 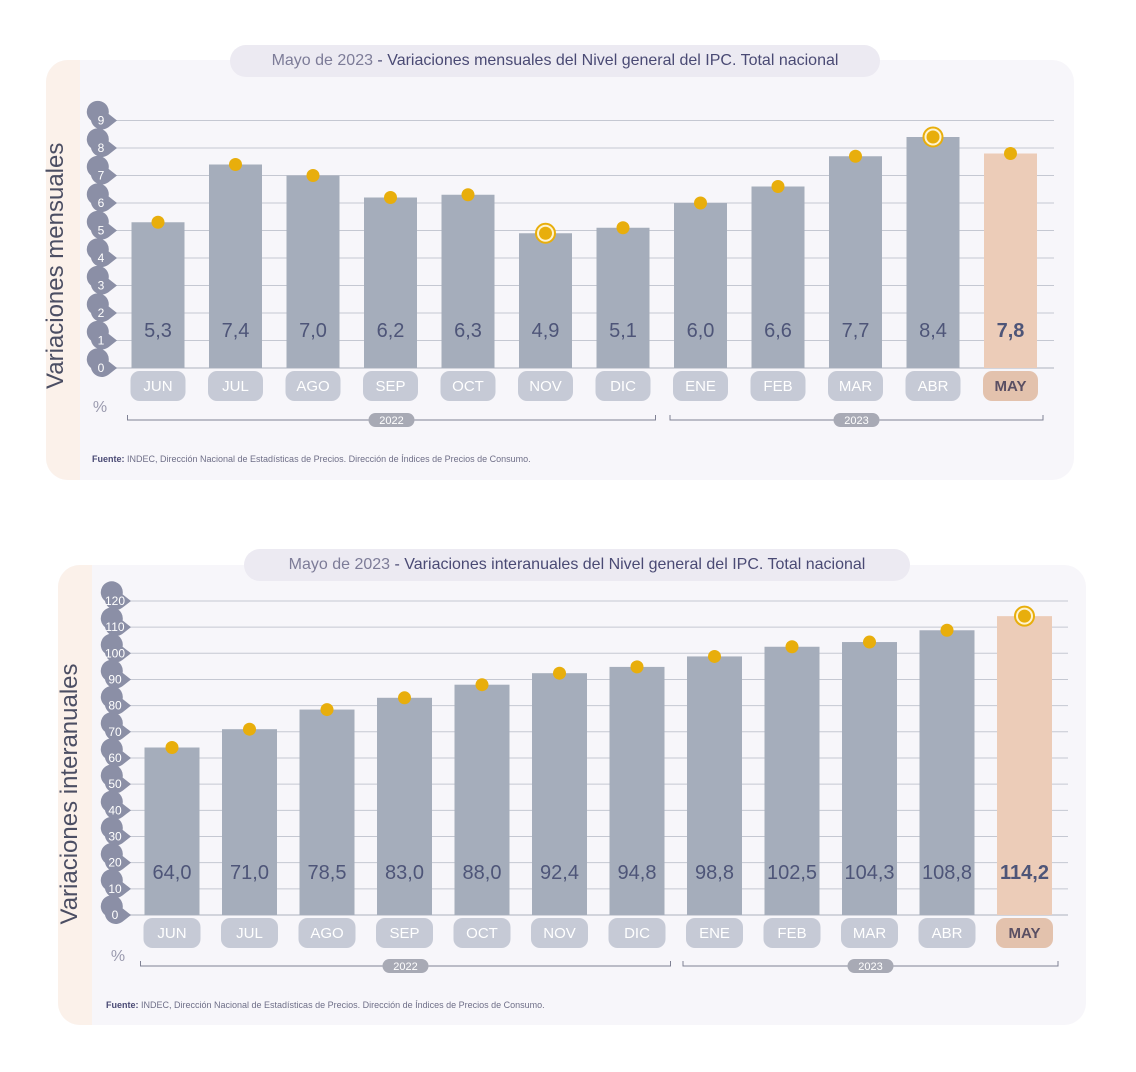 I want to click on value-label: 7,0, so click(x=313, y=331).